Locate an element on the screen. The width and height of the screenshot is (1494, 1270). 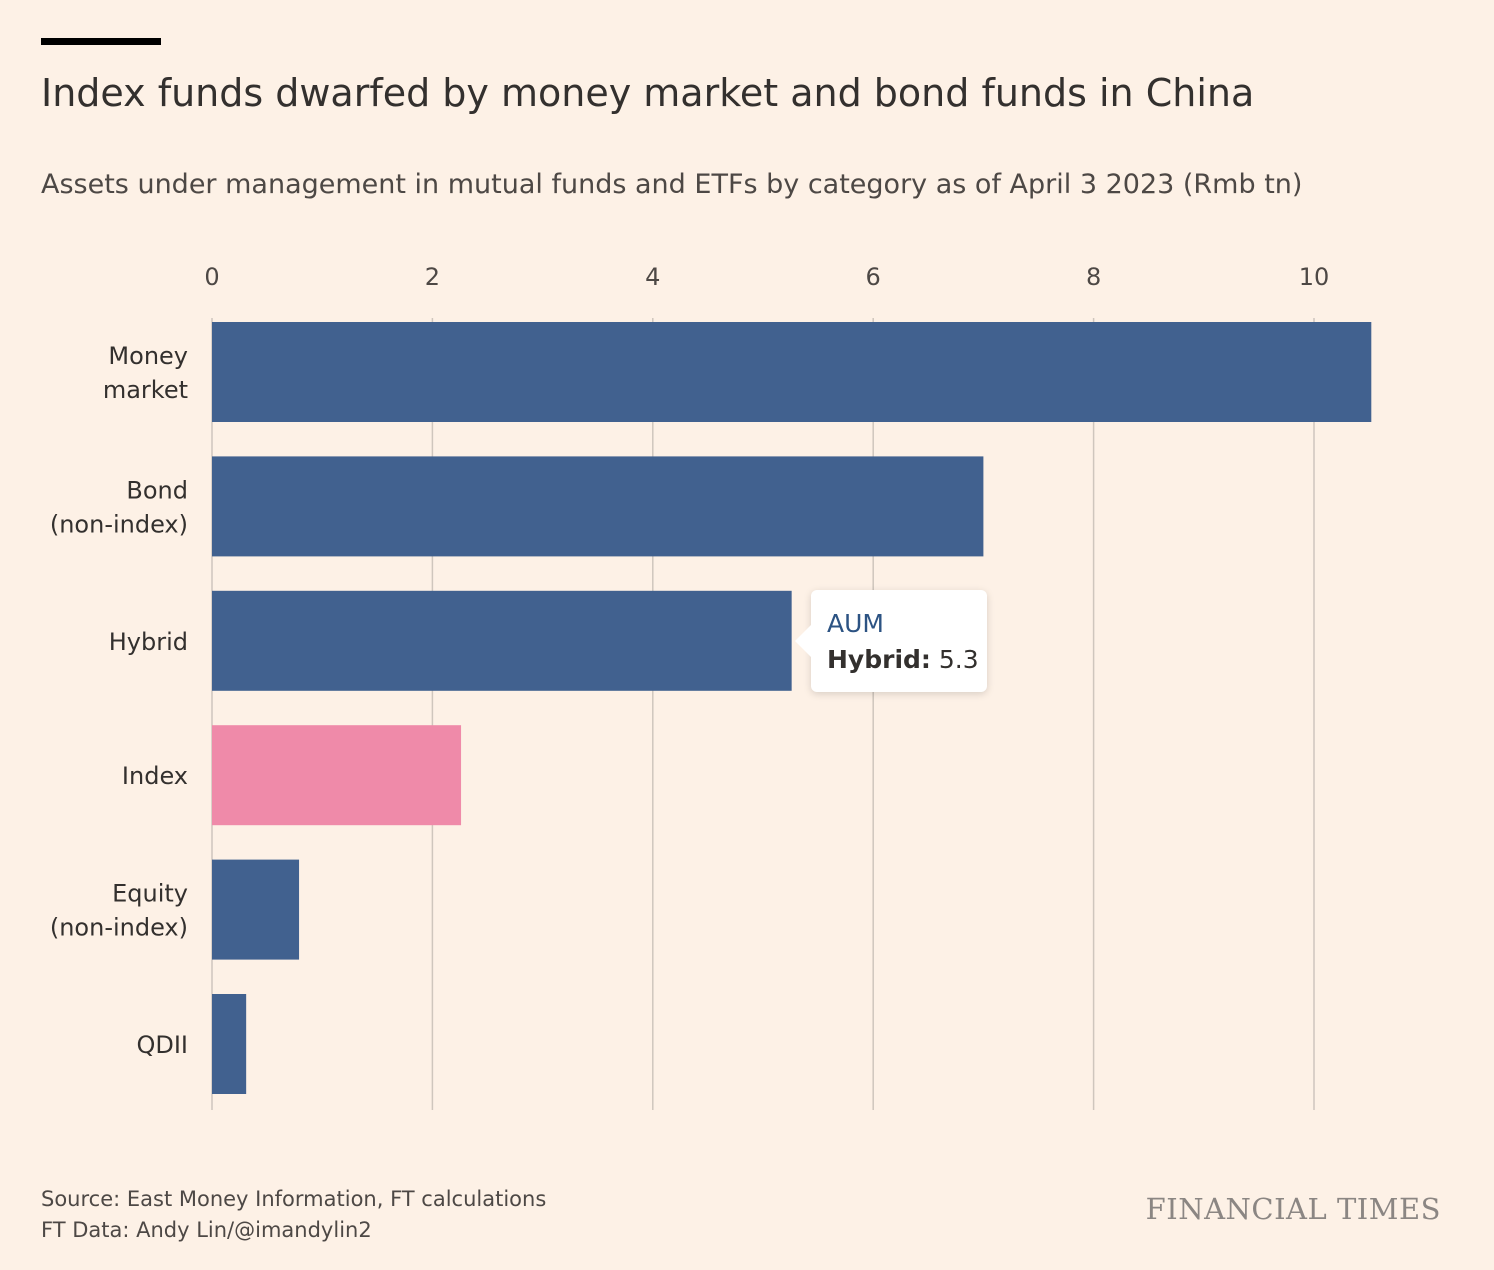
x-tick-label: 2 is located at coordinates (432, 277).